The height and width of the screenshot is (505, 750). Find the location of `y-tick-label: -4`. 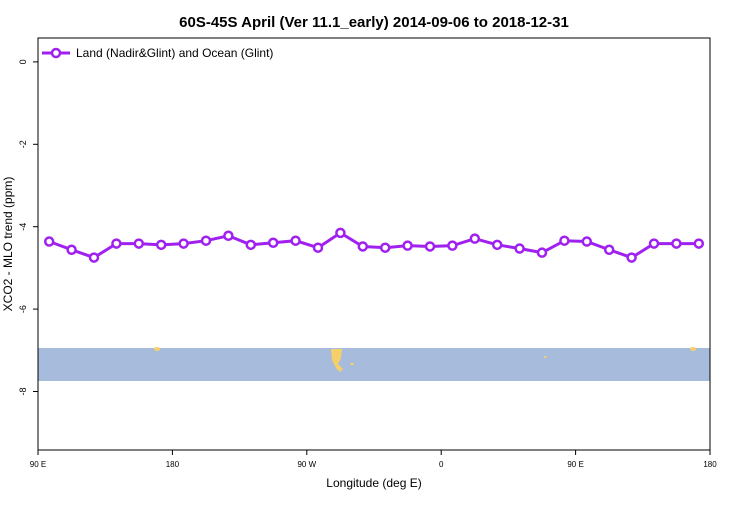

y-tick-label: -4 is located at coordinates (23, 227).